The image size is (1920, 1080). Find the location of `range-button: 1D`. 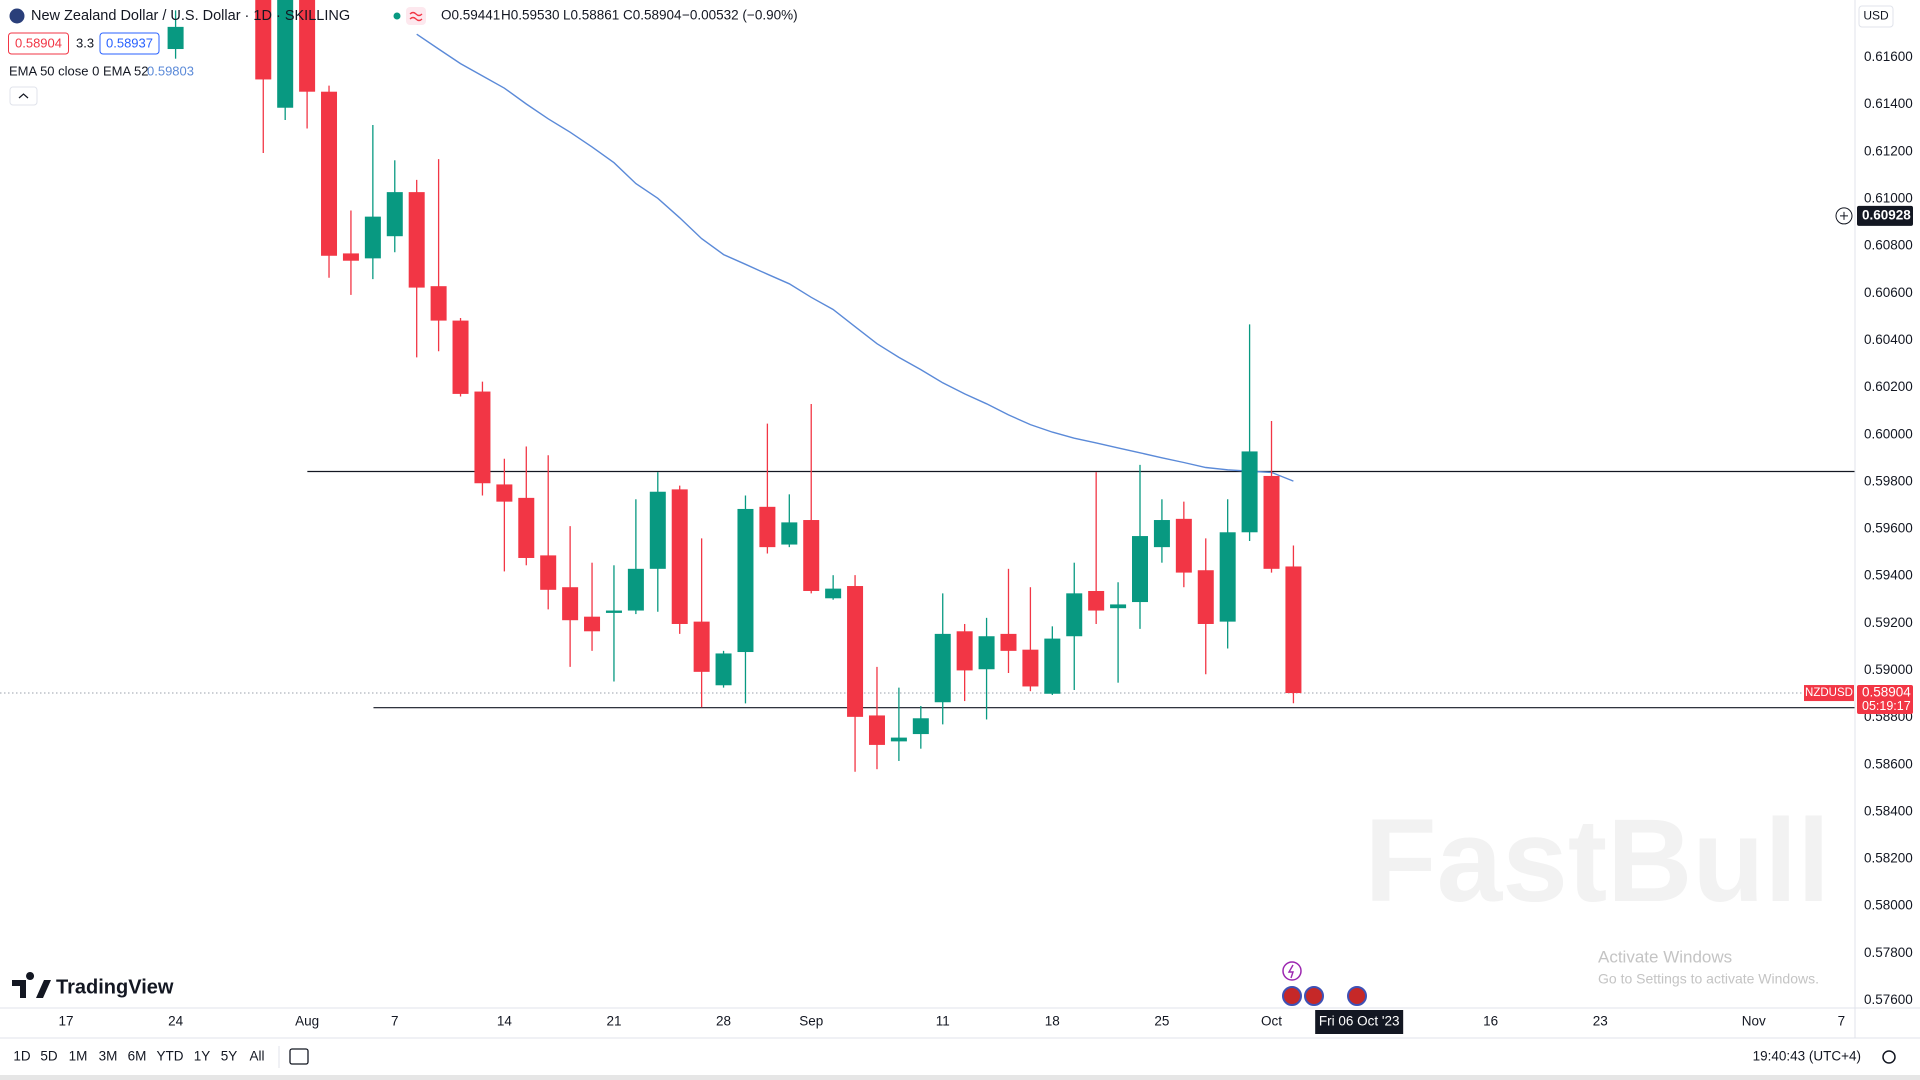

range-button: 1D is located at coordinates (22, 1056).